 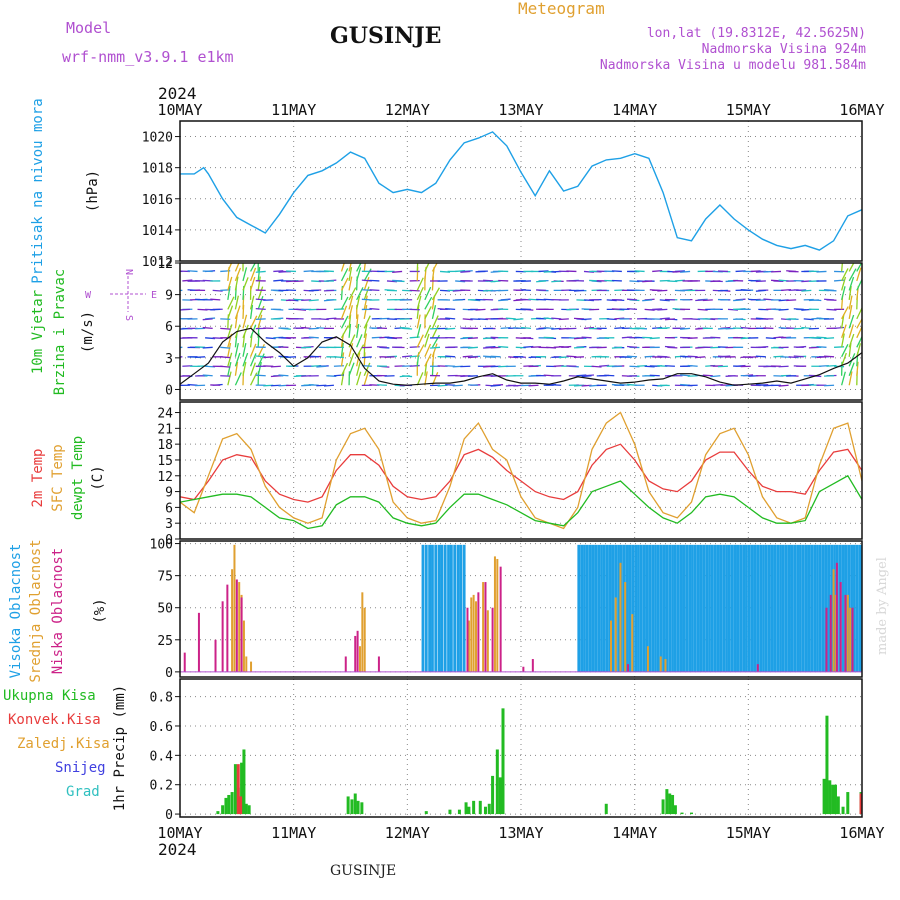 What do you see at coordinates (128, 272) in the screenshot?
I see `compass-n: N` at bounding box center [128, 272].